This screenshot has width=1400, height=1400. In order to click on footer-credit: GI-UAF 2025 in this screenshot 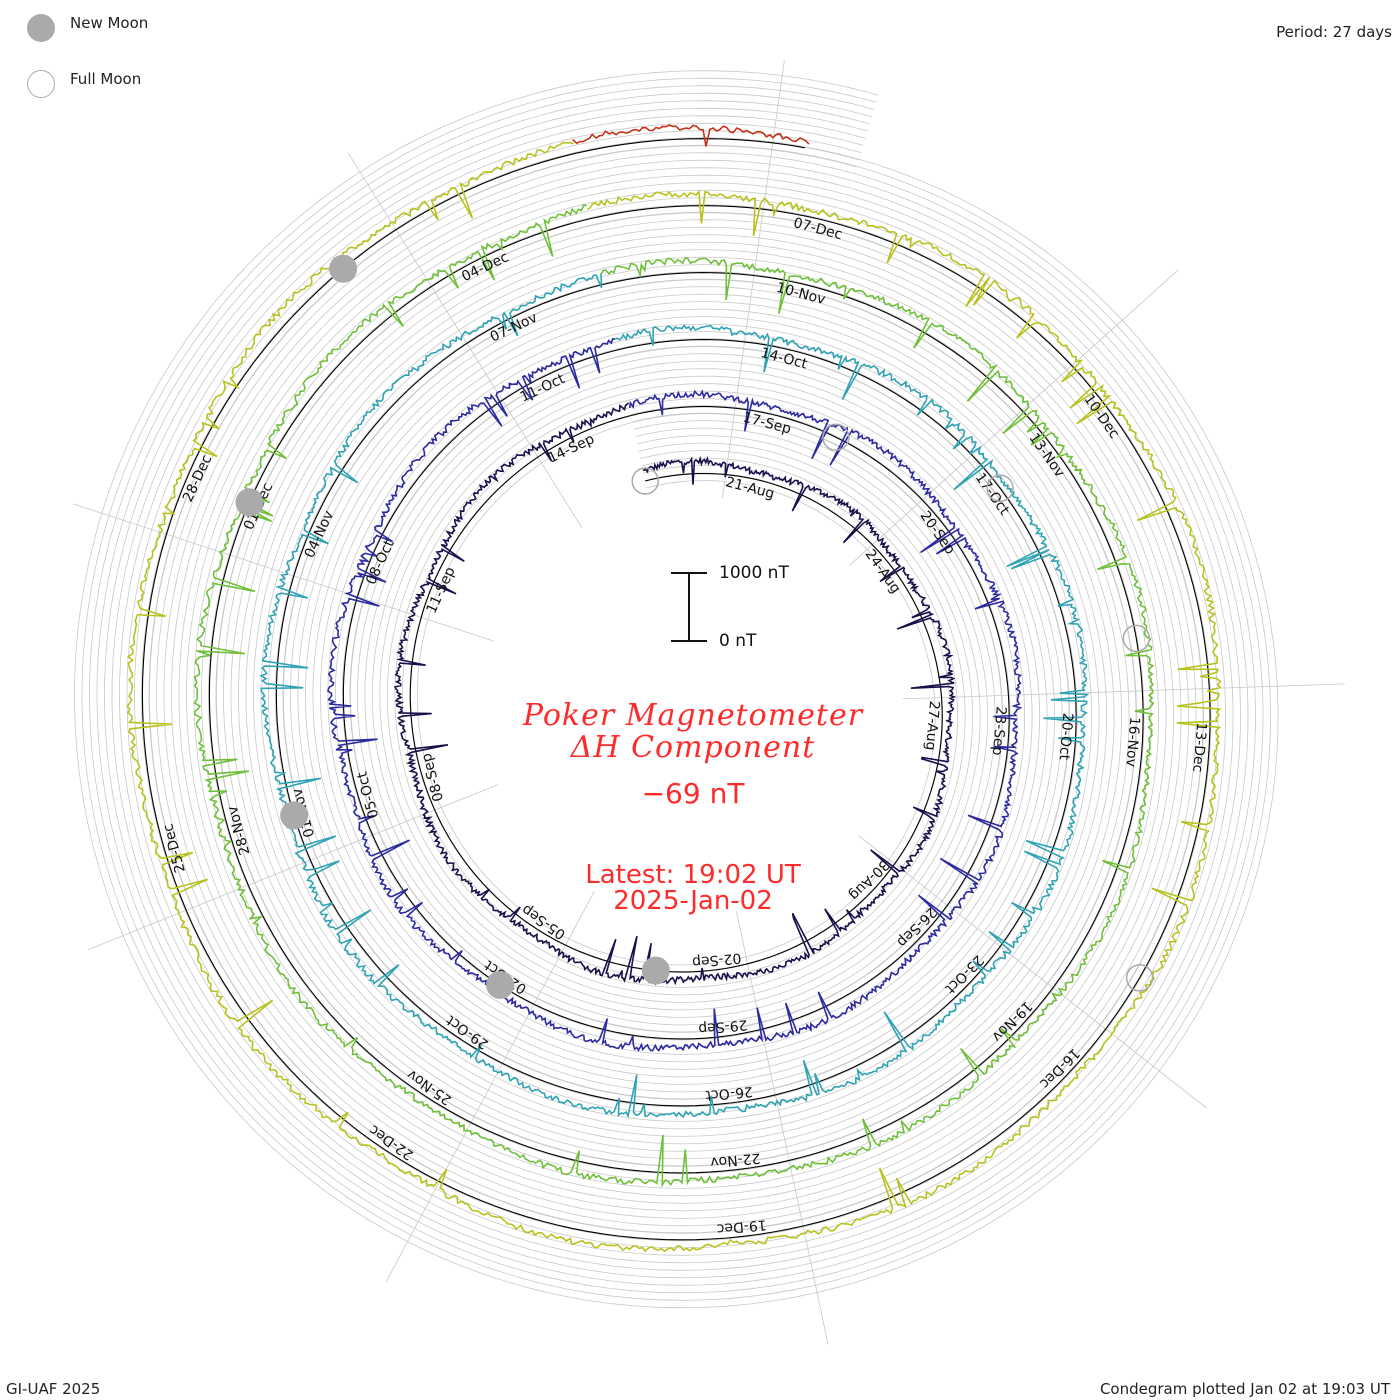, I will do `click(53, 1389)`.